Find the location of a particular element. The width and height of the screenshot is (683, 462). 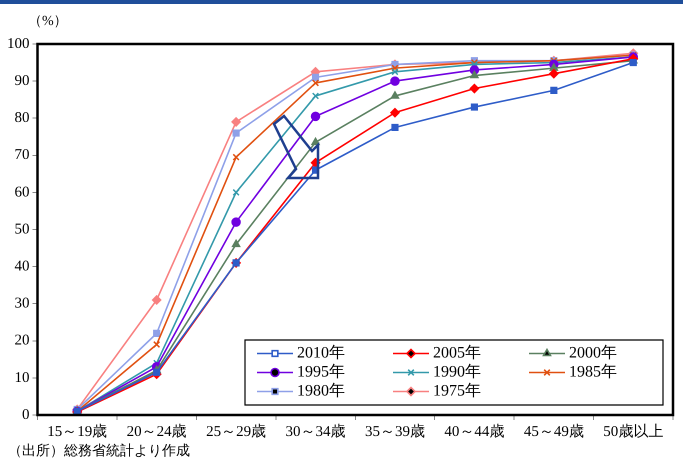

y-tick-label: 80 is located at coordinates (22, 118).